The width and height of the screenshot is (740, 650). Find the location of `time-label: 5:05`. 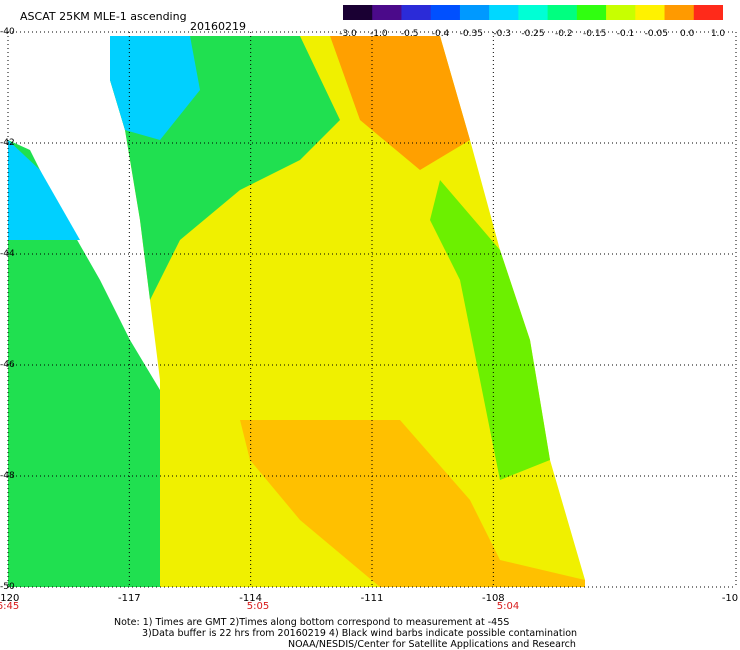

time-label: 5:05 is located at coordinates (258, 606).